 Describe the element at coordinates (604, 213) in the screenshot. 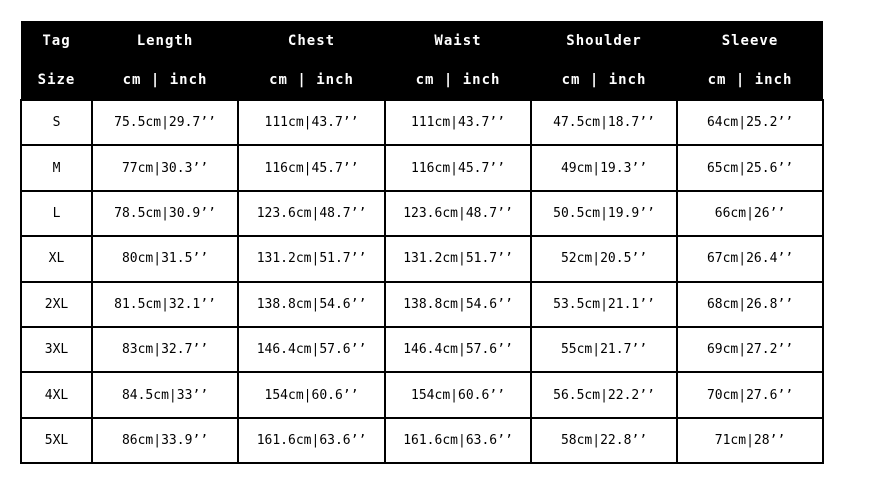

I see `shoulder-cell: 50.5cm|19.9’’` at that location.